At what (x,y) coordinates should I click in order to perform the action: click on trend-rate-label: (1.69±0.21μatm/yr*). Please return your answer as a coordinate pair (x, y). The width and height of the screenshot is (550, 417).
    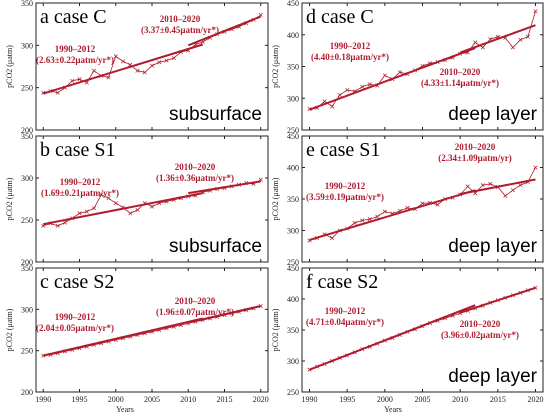
    Looking at the image, I should click on (80, 193).